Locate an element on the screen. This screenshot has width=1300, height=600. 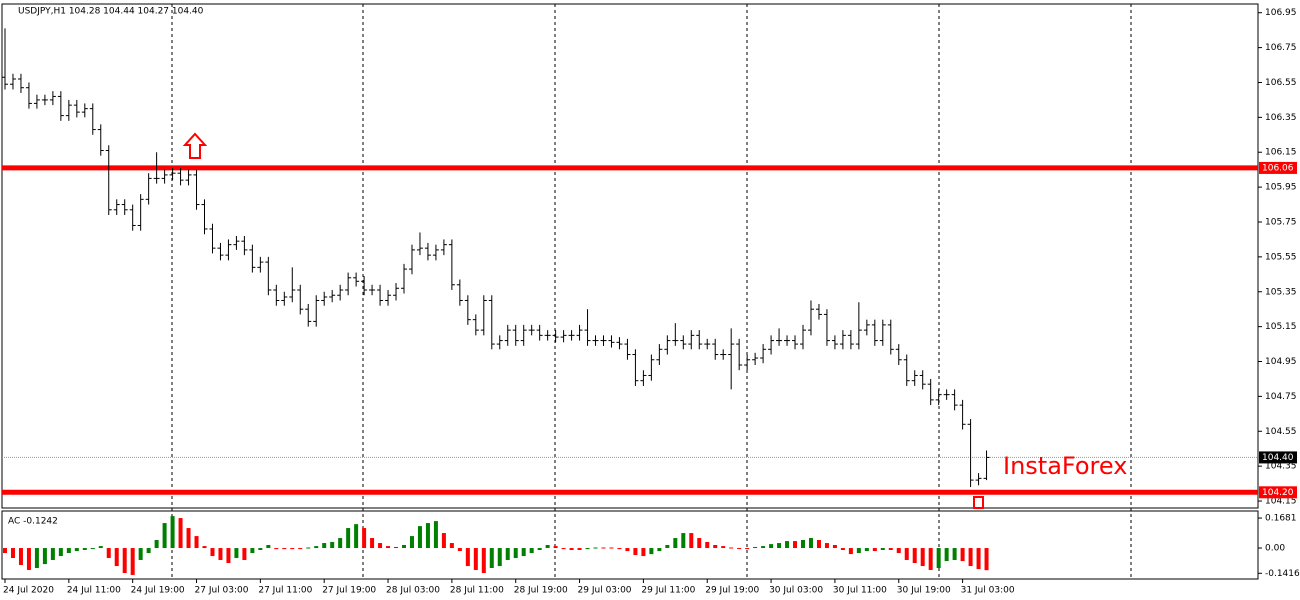
y-tick-label: 105.35 is located at coordinates (1281, 292).